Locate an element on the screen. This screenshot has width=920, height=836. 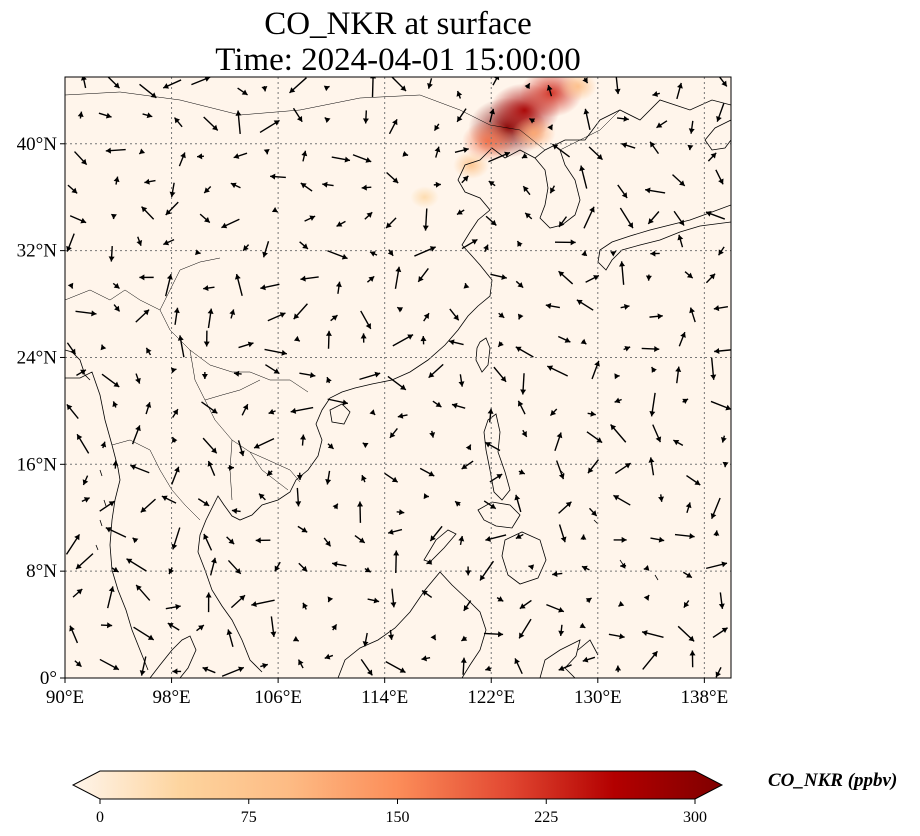
colorbar-tick-label: 300 is located at coordinates (695, 817).